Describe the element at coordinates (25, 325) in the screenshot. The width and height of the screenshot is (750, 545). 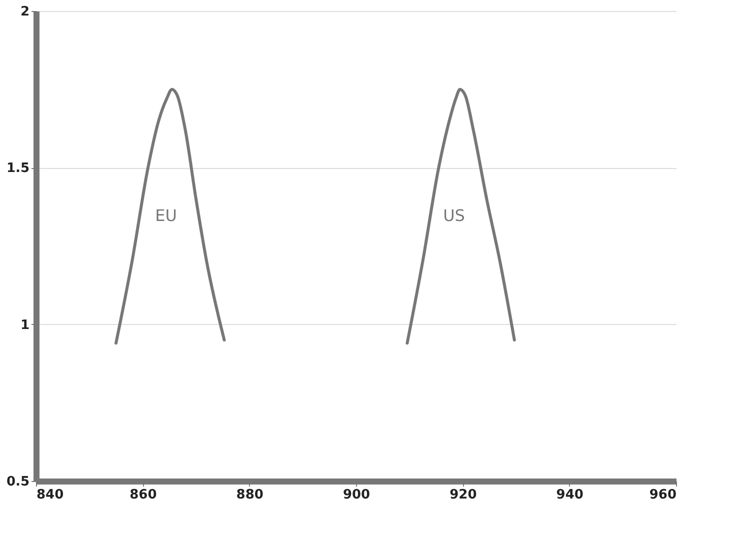
I see `y-tick-label: 1` at that location.